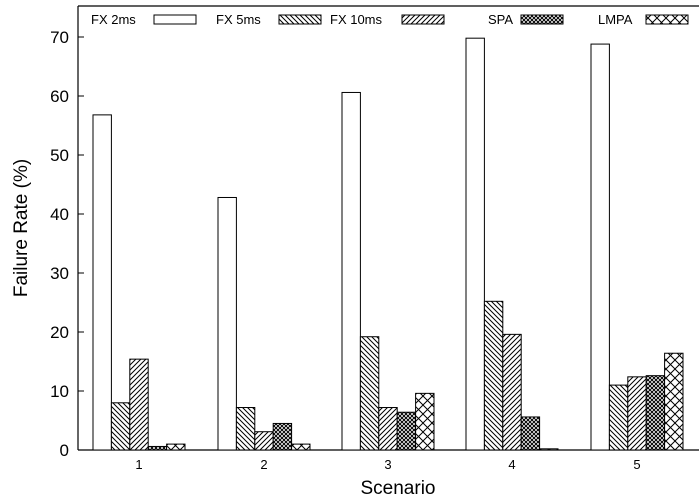 The width and height of the screenshot is (699, 499). I want to click on y-tick-label: 60, so click(59, 96).